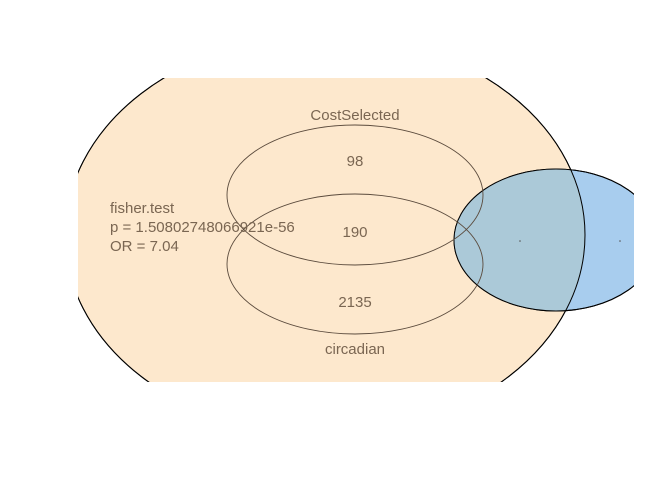 The height and width of the screenshot is (485, 672). What do you see at coordinates (355, 349) in the screenshot?
I see `circadian-label: circadian` at bounding box center [355, 349].